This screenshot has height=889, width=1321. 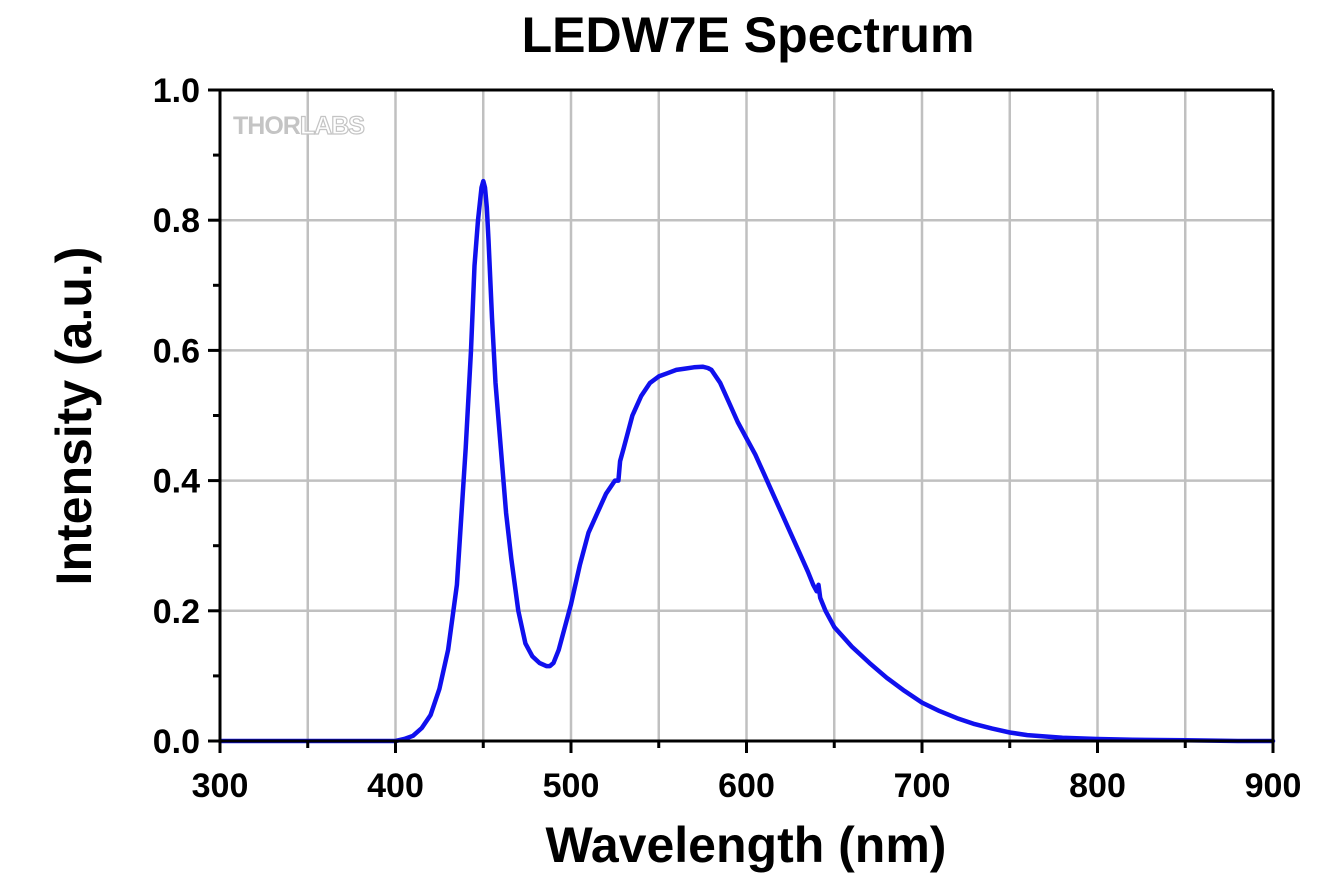 I want to click on y-tick-label: 0.6, so click(x=176, y=351).